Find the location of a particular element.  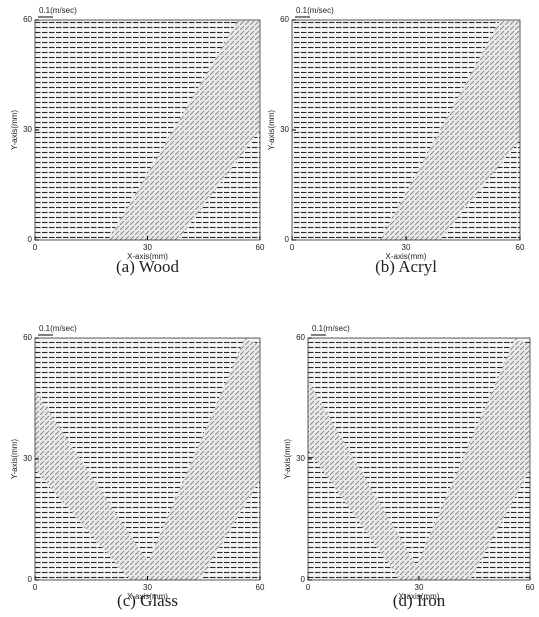

caption: (c) Glass is located at coordinates (147, 600).